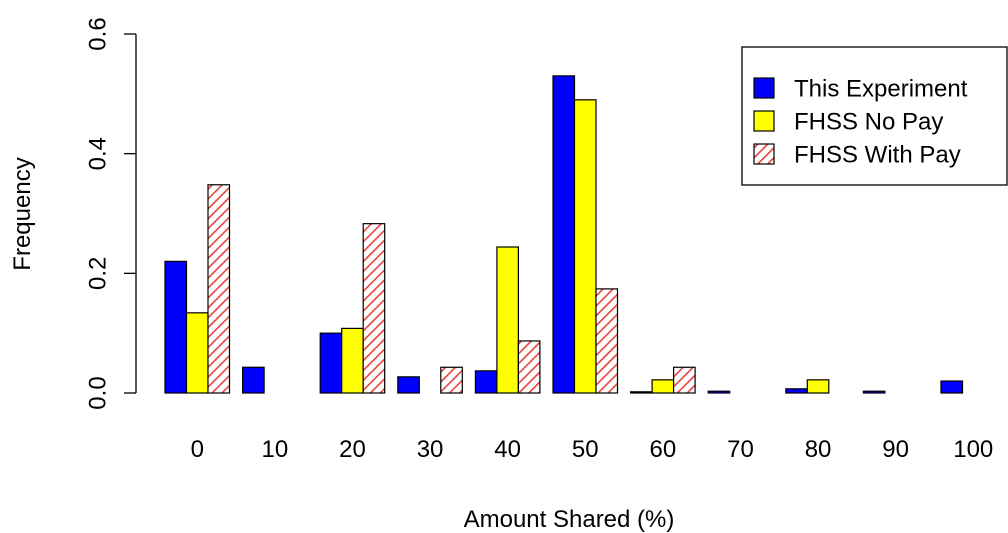 This screenshot has height=533, width=1008. What do you see at coordinates (818, 449) in the screenshot?
I see `x-tick-label: 80` at bounding box center [818, 449].